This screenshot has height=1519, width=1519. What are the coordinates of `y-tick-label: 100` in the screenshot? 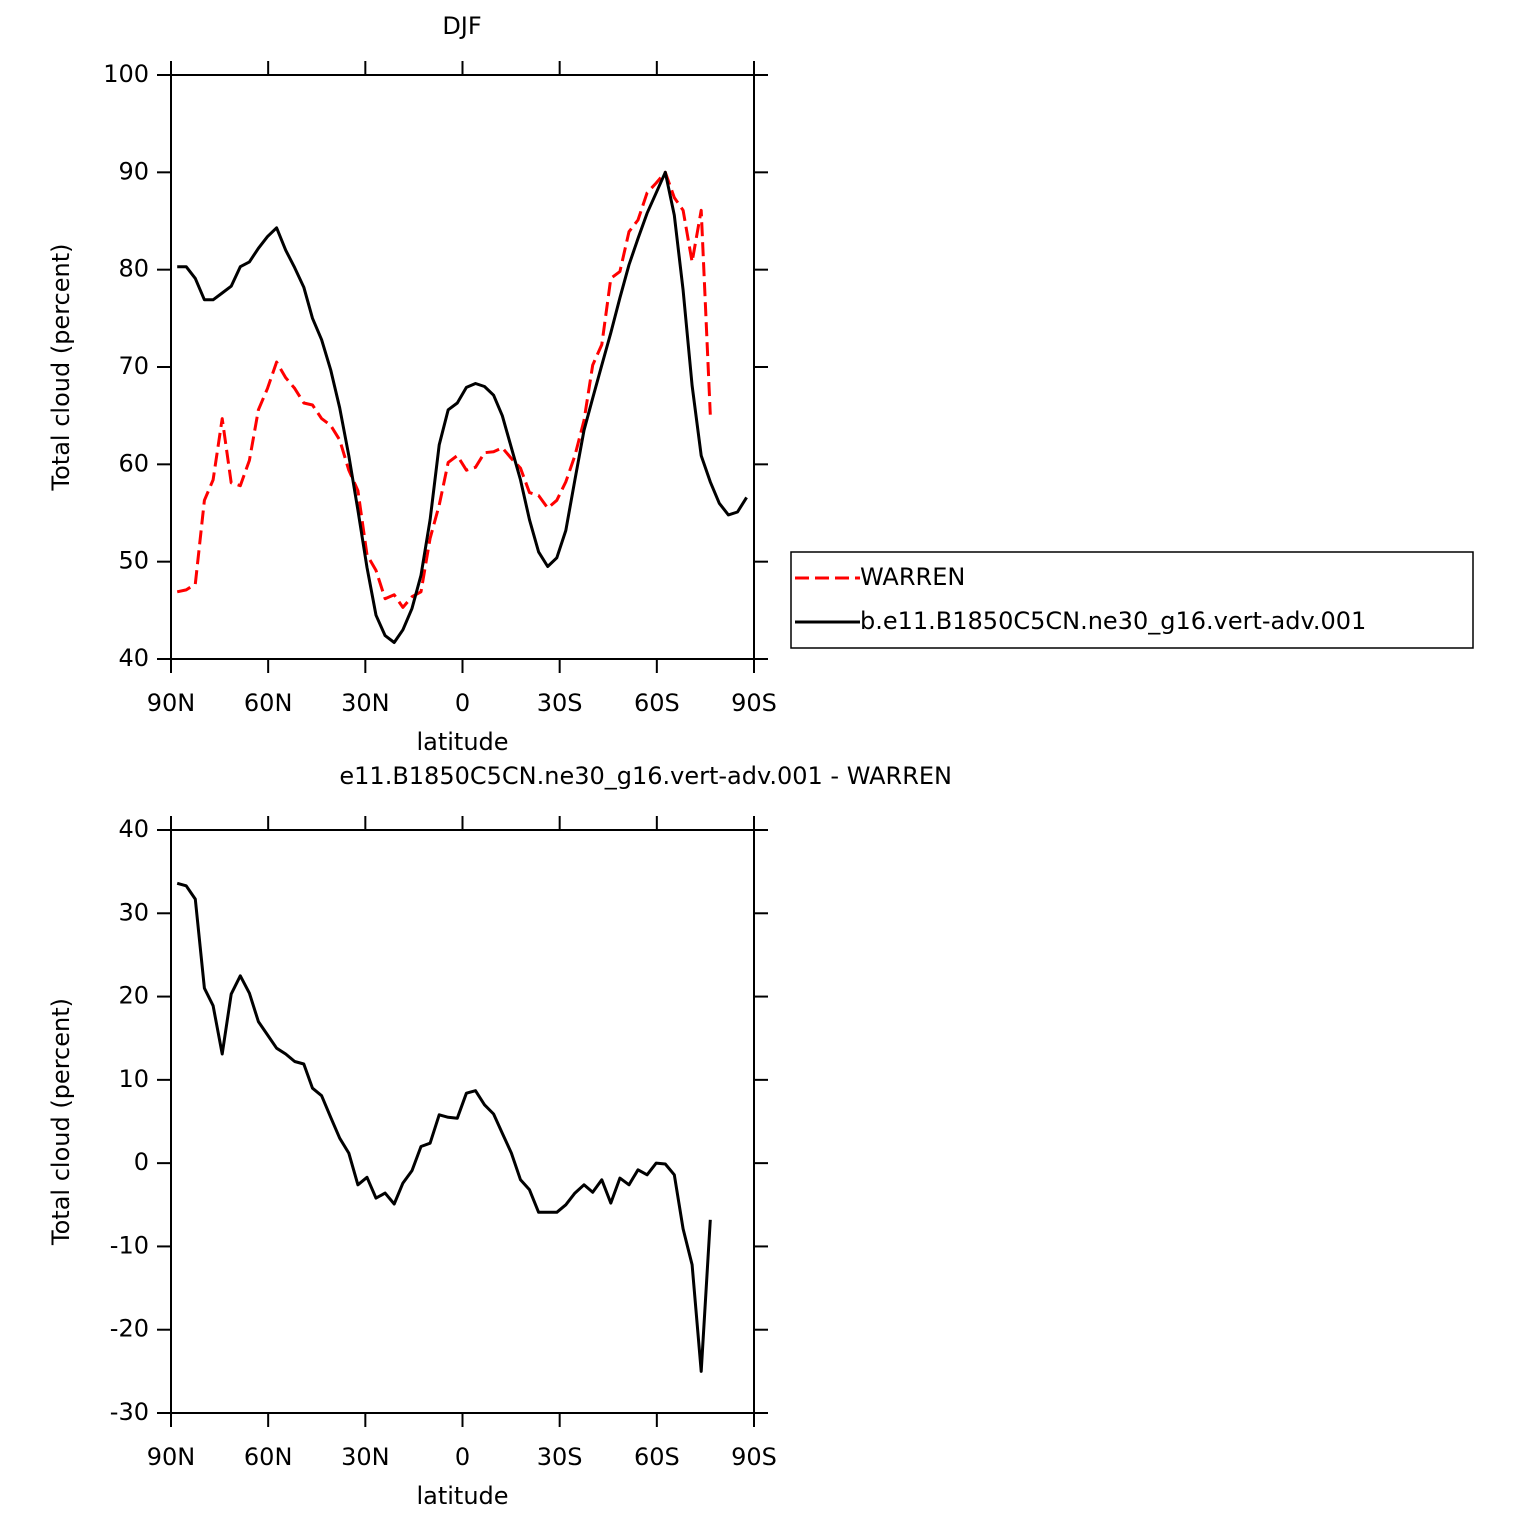 It's located at (126, 74).